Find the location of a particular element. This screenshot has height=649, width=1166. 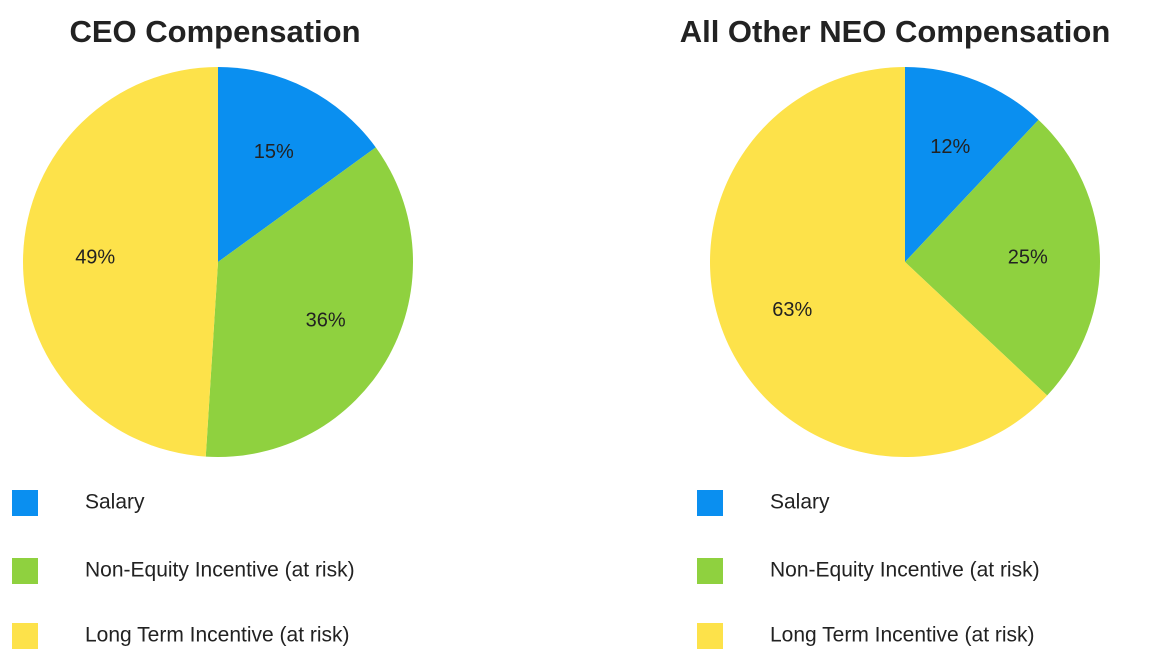

data-label: 15% is located at coordinates (274, 152).